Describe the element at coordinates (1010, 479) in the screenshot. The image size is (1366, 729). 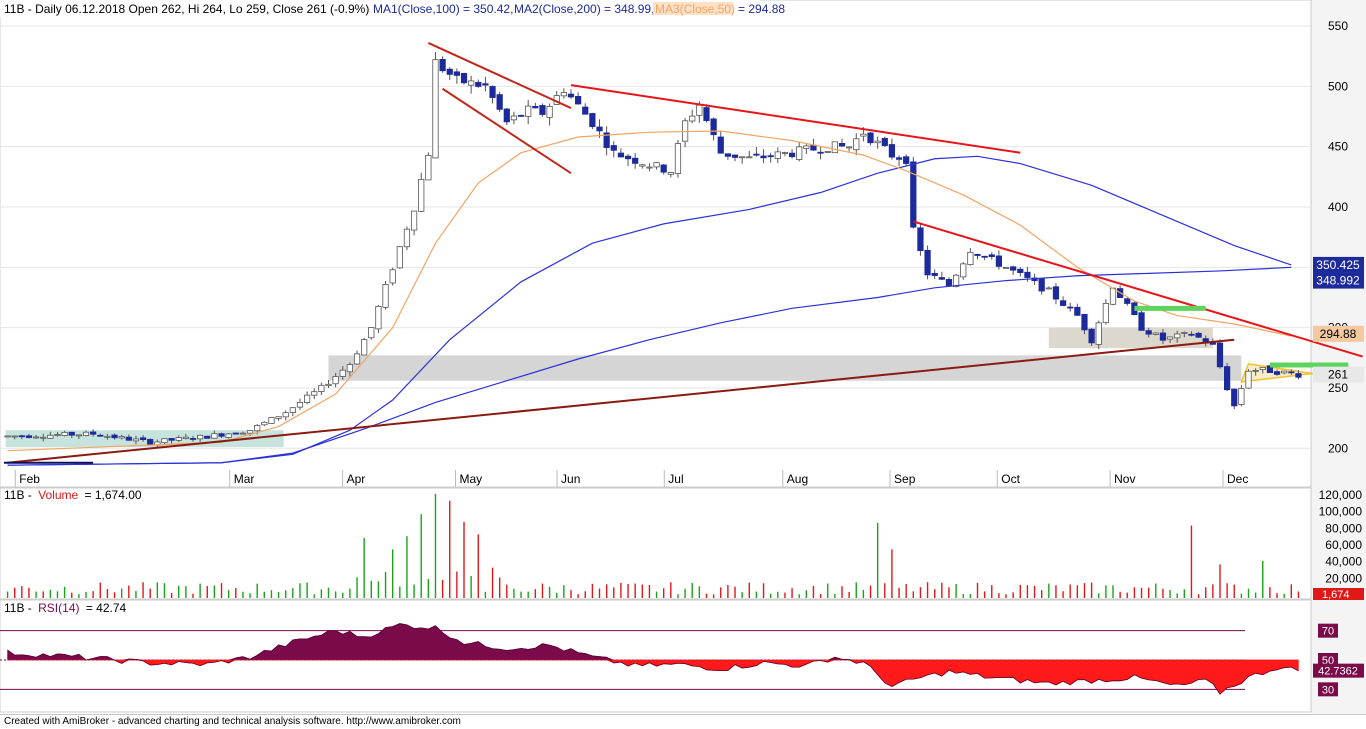
I see `month-label: Oct` at that location.